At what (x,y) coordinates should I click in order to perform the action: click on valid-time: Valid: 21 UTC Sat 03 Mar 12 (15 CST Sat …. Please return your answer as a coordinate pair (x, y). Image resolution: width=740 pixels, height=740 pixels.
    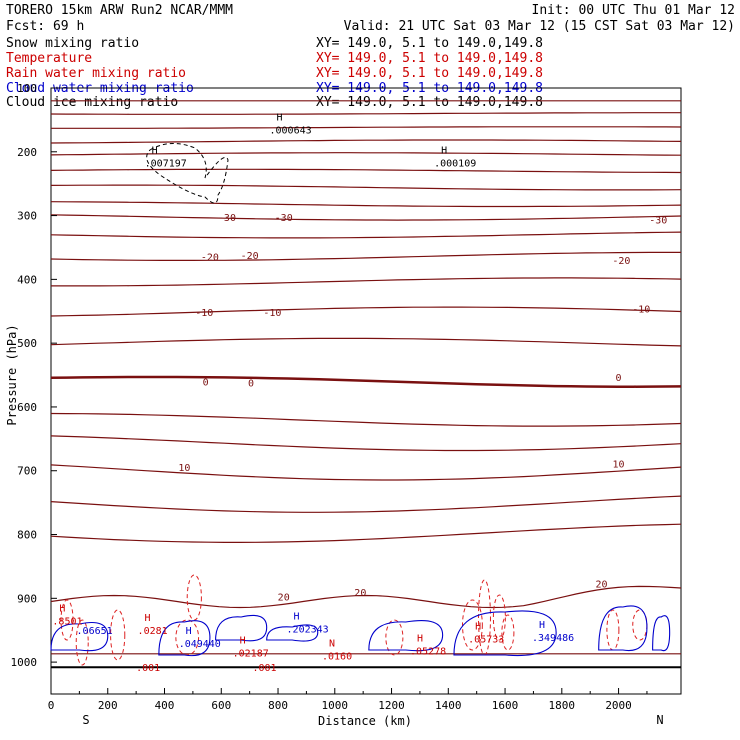
    Looking at the image, I should click on (539, 26).